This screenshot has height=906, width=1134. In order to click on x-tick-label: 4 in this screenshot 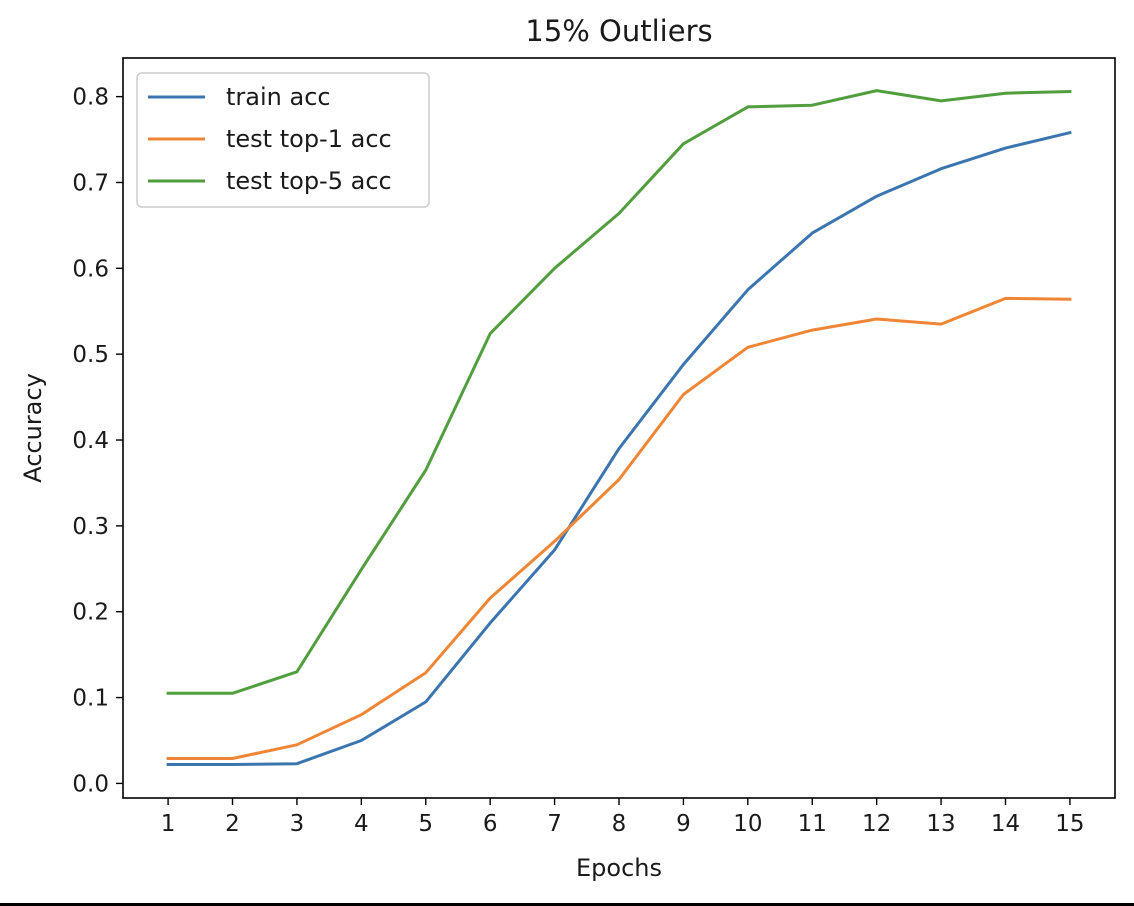, I will do `click(361, 824)`.